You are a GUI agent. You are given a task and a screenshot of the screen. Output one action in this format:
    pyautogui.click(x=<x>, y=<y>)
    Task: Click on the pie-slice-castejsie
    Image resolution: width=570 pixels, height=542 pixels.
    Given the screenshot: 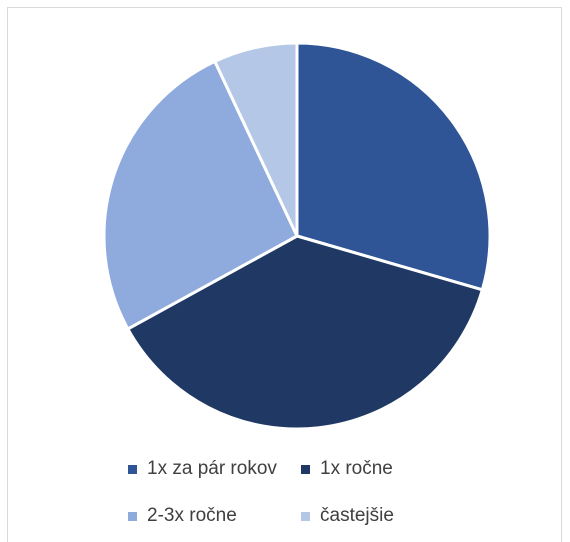 What is the action you would take?
    pyautogui.click(x=256, y=139)
    